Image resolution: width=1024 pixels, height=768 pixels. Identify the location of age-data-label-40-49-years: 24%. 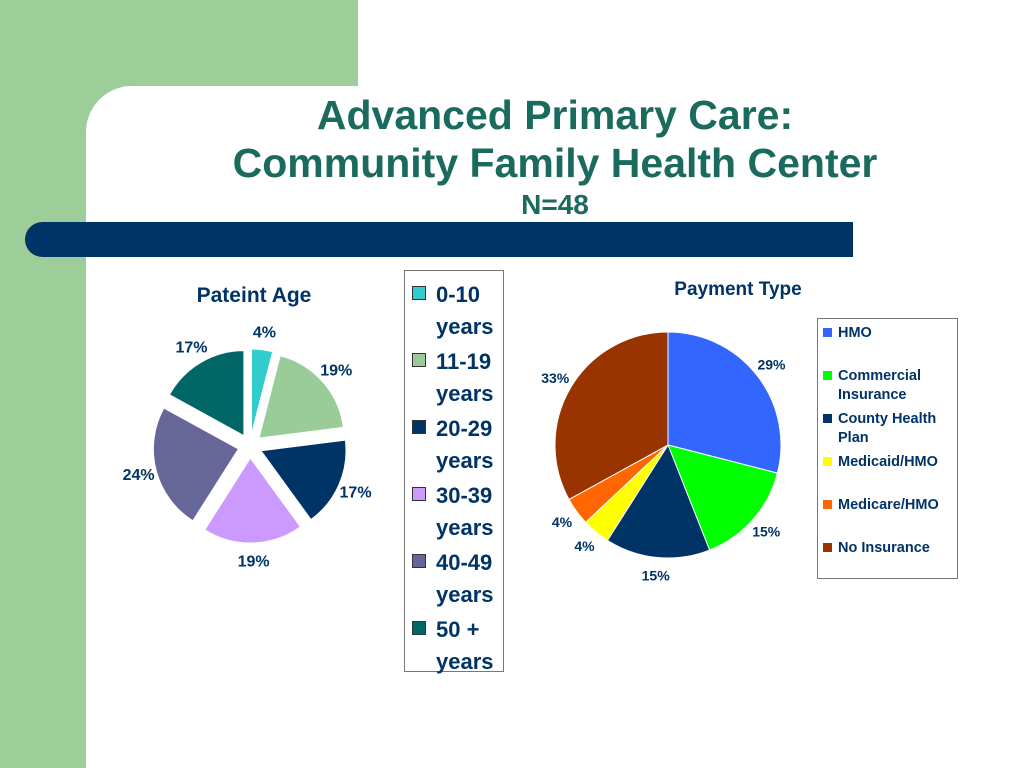
(139, 475).